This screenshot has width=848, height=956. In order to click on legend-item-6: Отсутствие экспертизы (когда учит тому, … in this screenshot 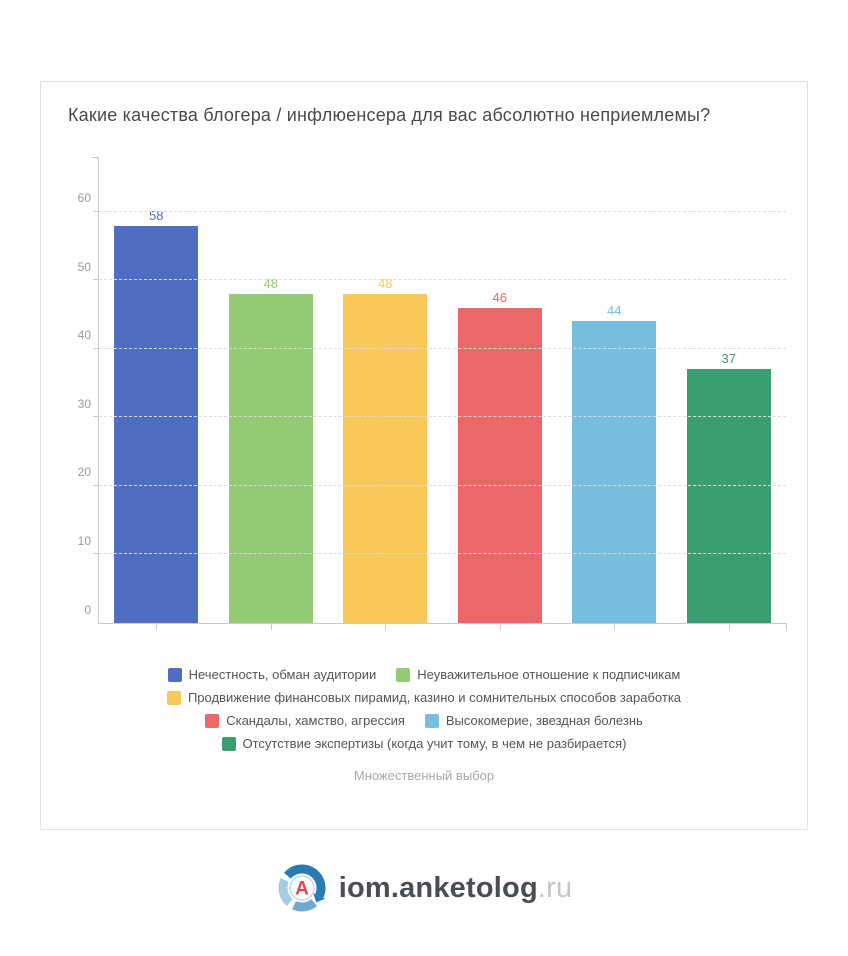, I will do `click(424, 743)`.